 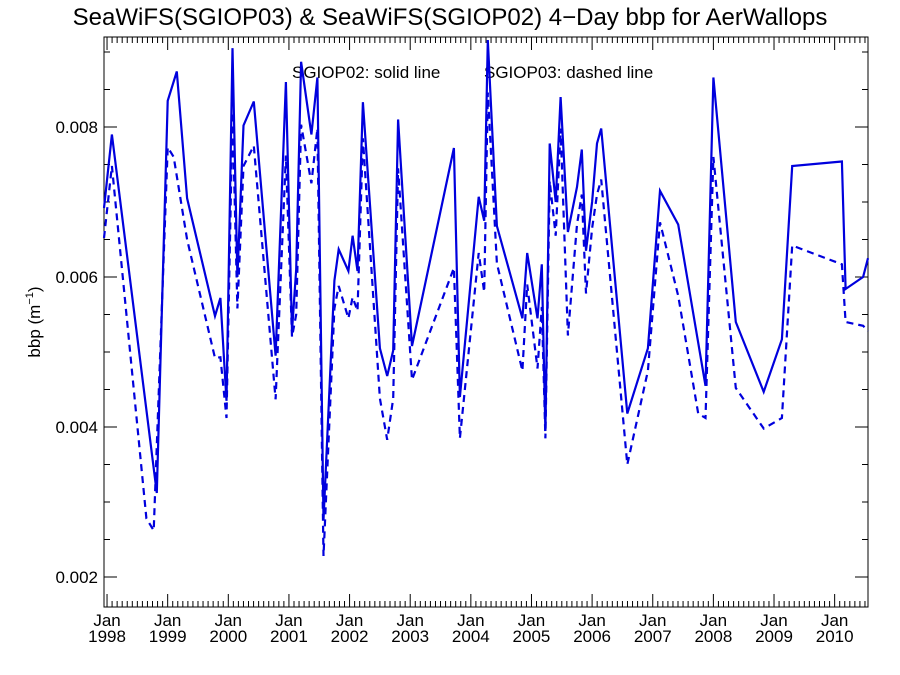 What do you see at coordinates (228, 636) in the screenshot?
I see `x-tick-year-label: 2000` at bounding box center [228, 636].